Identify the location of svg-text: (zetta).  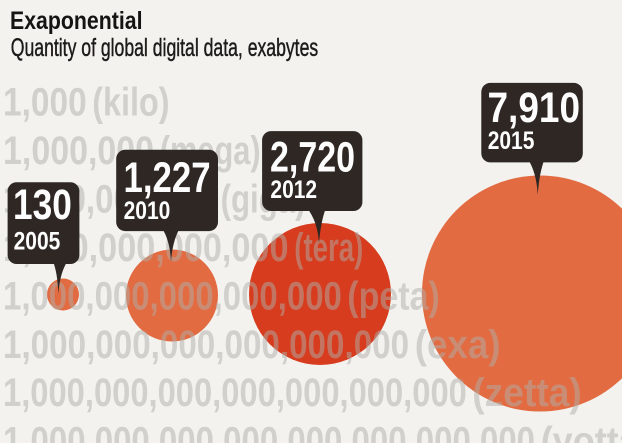
(526, 393).